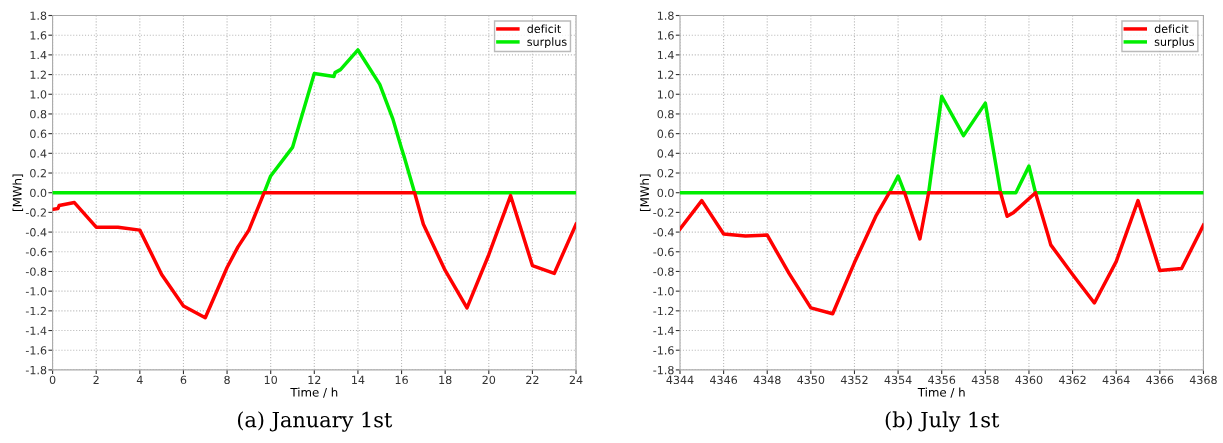 The height and width of the screenshot is (443, 1223). What do you see at coordinates (52, 380) in the screenshot?
I see `x-tick-label: 0` at bounding box center [52, 380].